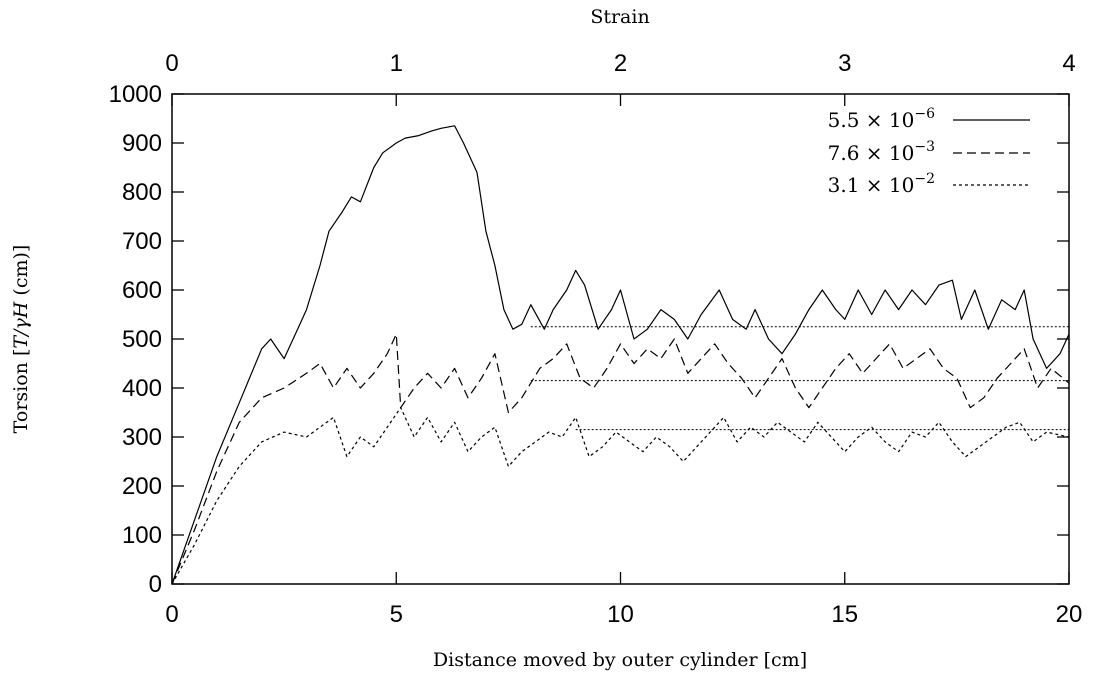 This screenshot has height=682, width=1097. Describe the element at coordinates (142, 143) in the screenshot. I see `y-tick-label: 900` at that location.